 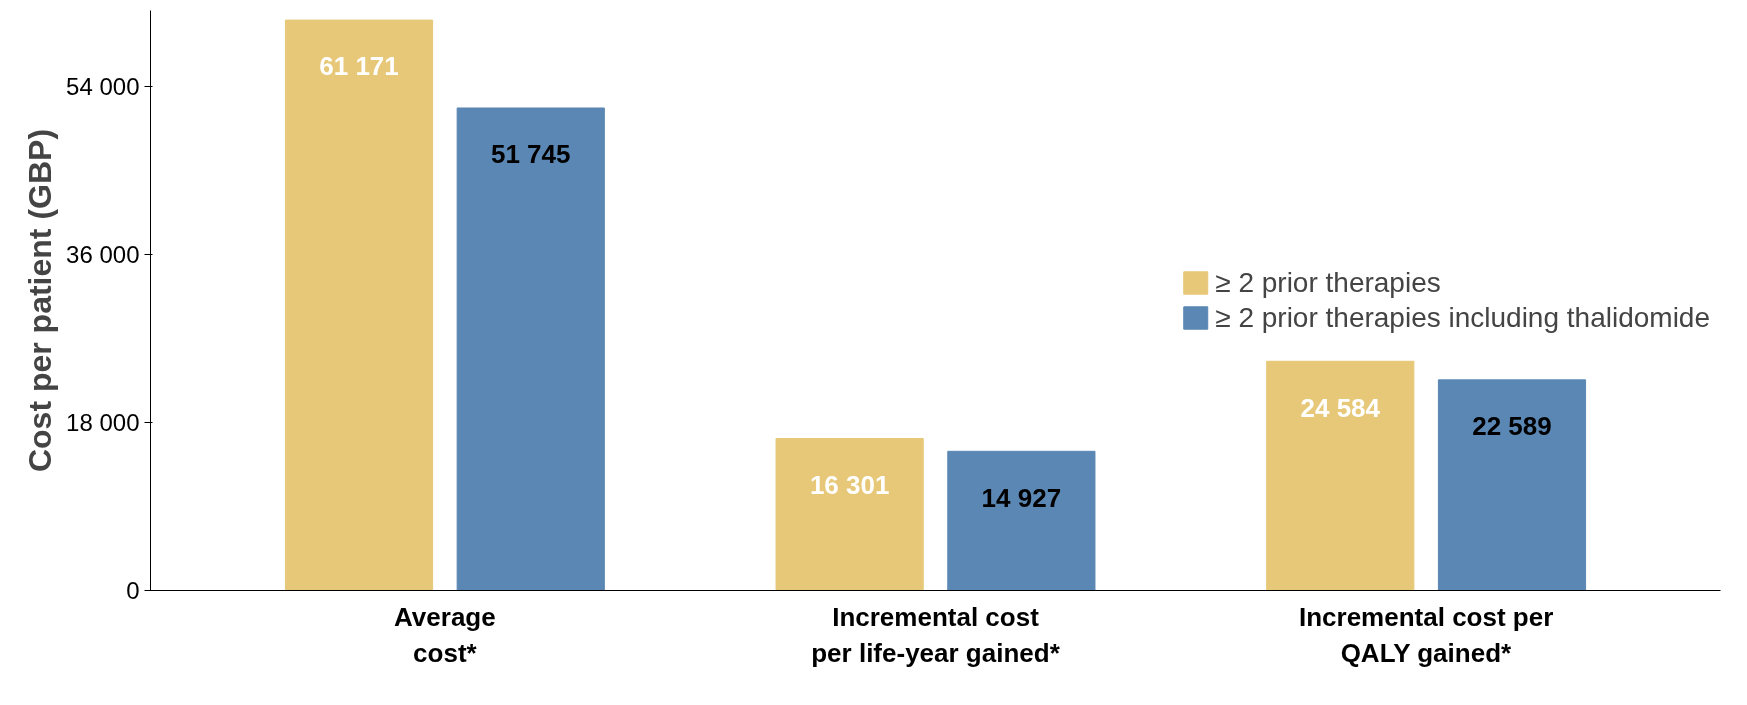 I want to click on data-label: 14 927, so click(x=1021, y=497).